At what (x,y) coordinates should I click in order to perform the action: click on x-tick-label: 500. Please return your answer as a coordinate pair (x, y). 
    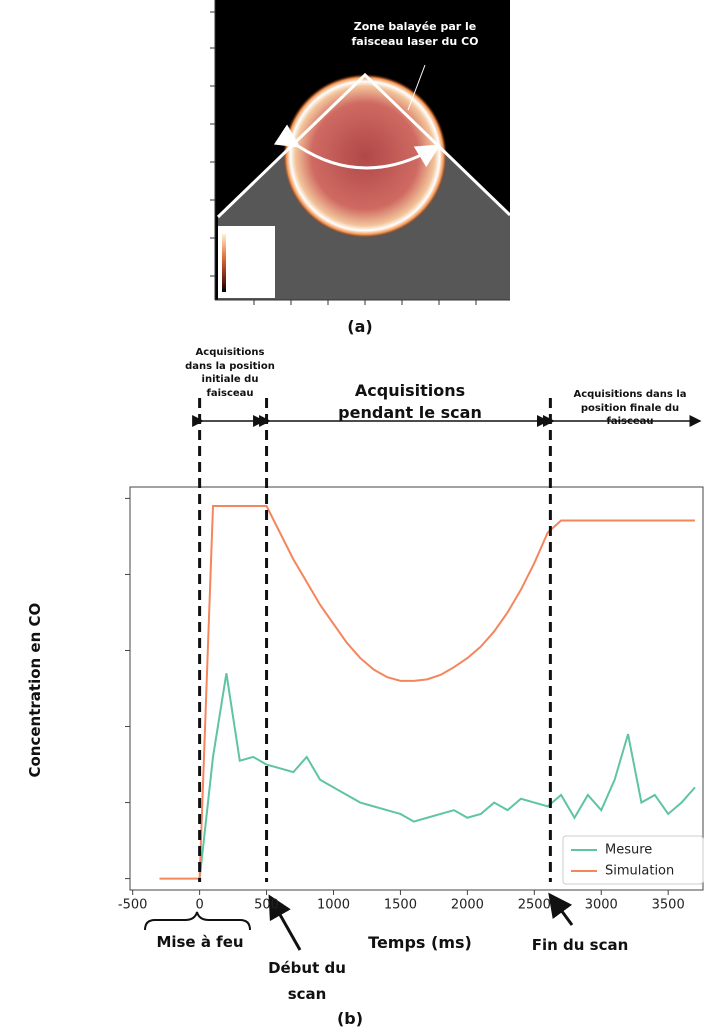
    Looking at the image, I should click on (266, 905).